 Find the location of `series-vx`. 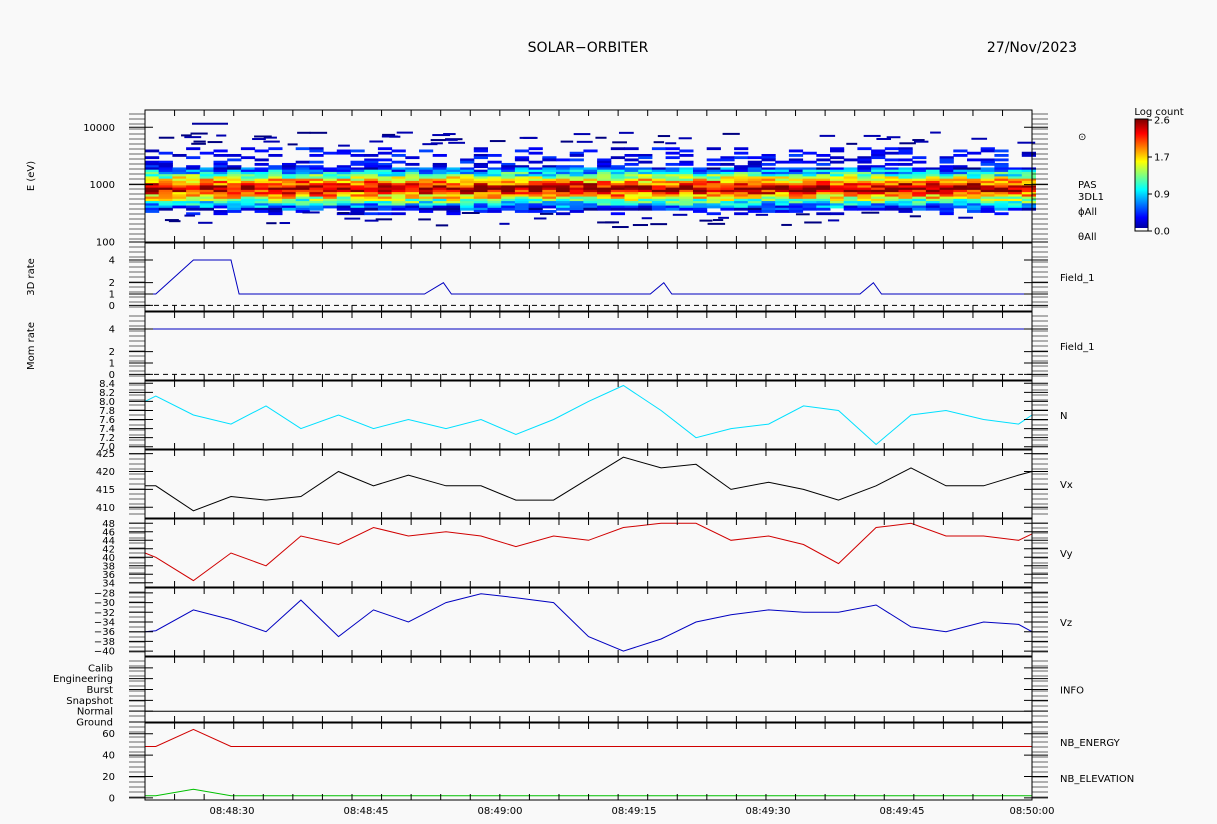

series-vx is located at coordinates (589, 484).